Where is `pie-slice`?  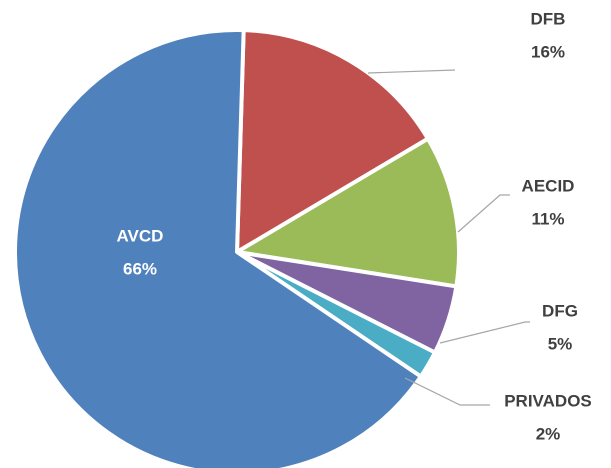 pie-slice is located at coordinates (348, 212).